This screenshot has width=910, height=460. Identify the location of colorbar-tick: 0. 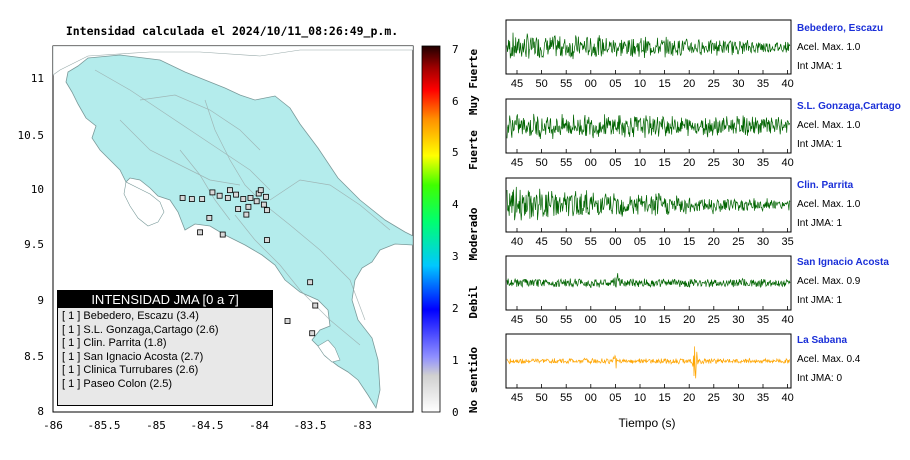
(455, 412).